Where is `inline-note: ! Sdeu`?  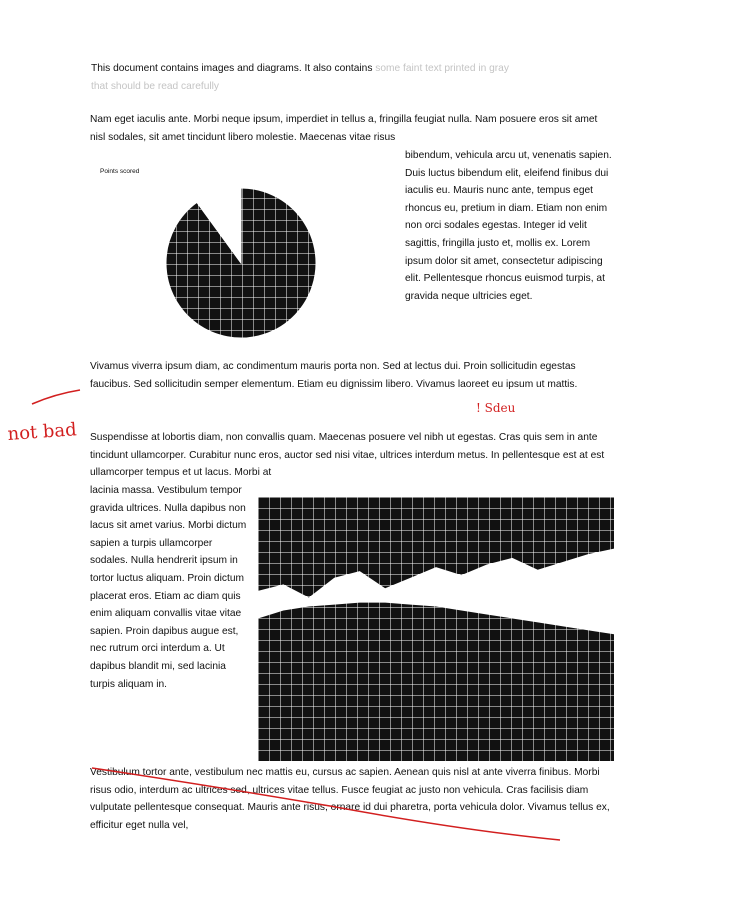
inline-note: ! Sdeu is located at coordinates (496, 408).